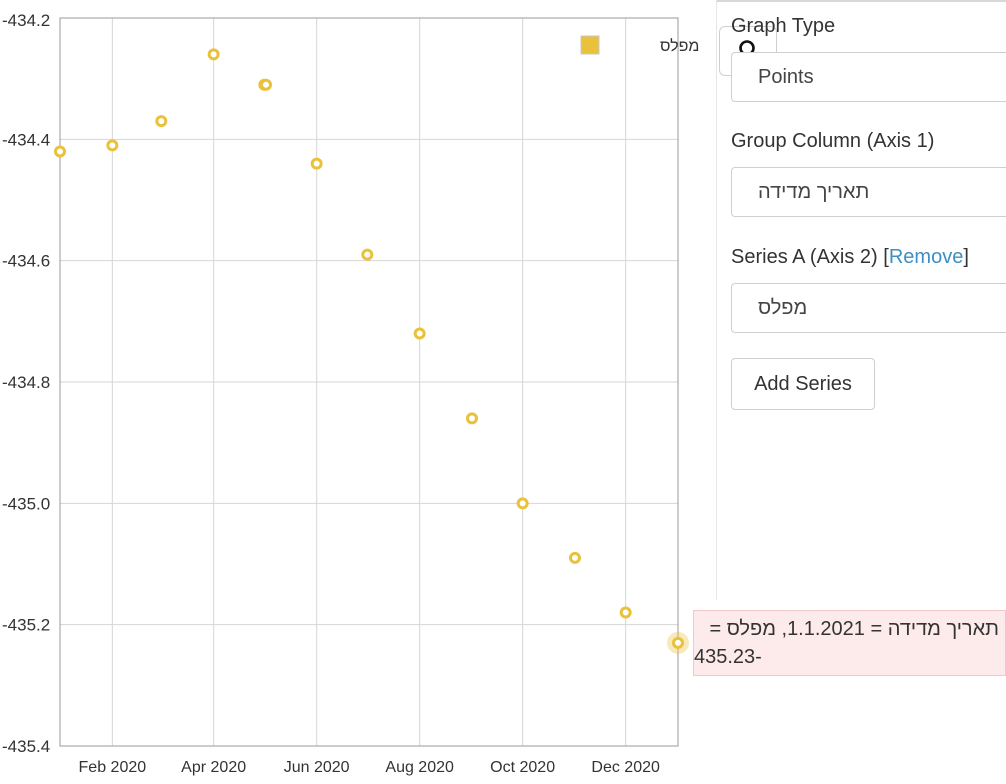 The image size is (1006, 784). I want to click on data-tooltip: תאריך מדידה = 1.1.2021, מפלס = 435.23-, so click(849, 643).